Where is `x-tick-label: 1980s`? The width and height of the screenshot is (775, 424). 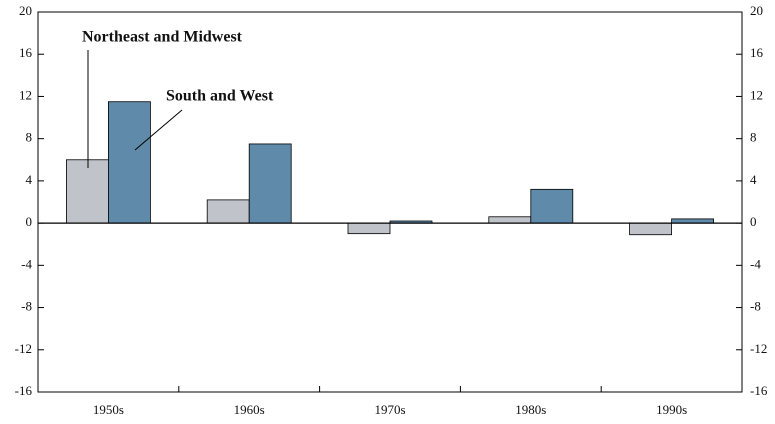 x-tick-label: 1980s is located at coordinates (530, 409).